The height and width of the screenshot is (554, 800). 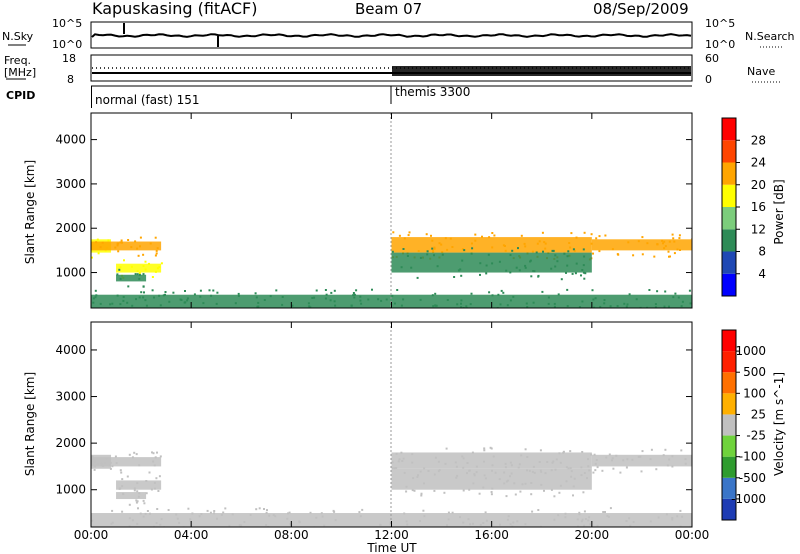 What do you see at coordinates (754, 393) in the screenshot?
I see `velocity-colorbar-tick-label-2: 100` at bounding box center [754, 393].